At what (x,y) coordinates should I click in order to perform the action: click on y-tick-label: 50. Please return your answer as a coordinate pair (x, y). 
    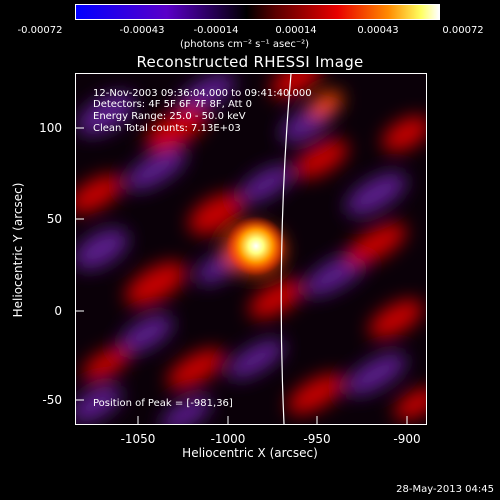
    Looking at the image, I should click on (54, 219).